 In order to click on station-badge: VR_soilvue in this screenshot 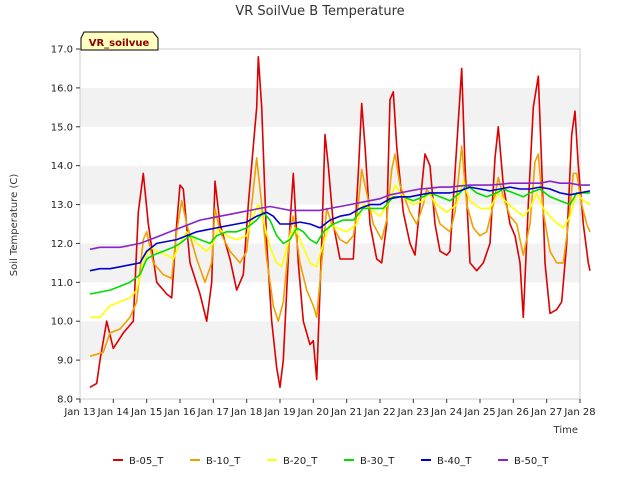, I will do `click(119, 41)`.